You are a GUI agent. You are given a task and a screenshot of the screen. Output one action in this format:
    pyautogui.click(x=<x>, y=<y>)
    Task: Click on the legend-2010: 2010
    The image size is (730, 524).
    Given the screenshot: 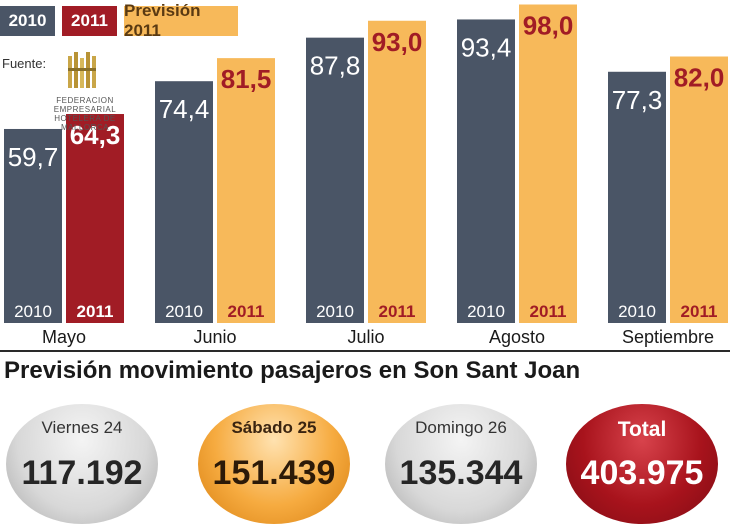 What is the action you would take?
    pyautogui.click(x=27, y=21)
    